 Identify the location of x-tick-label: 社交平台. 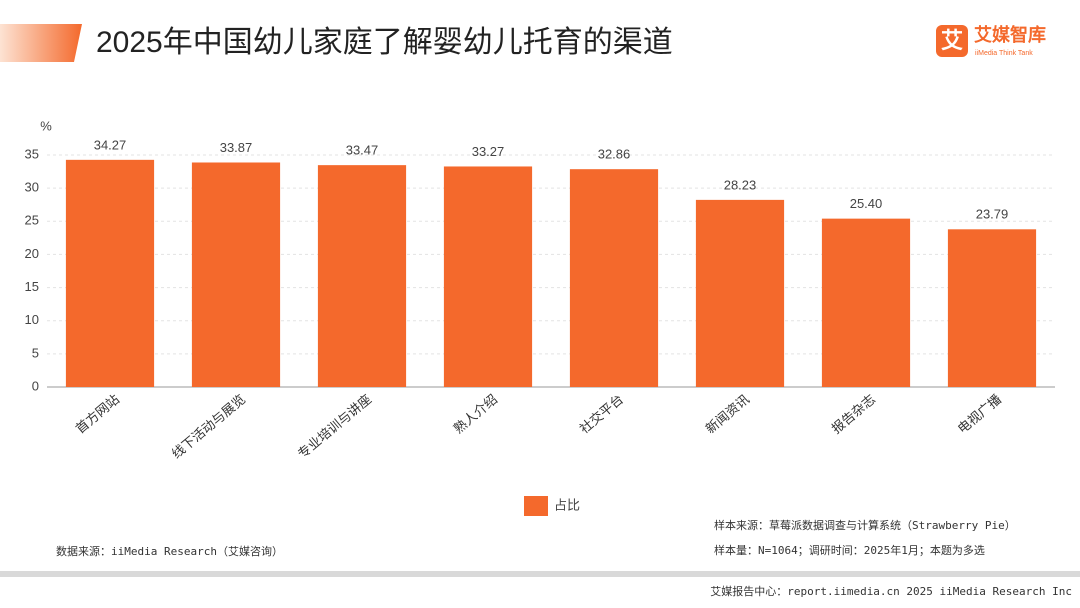
(601, 413).